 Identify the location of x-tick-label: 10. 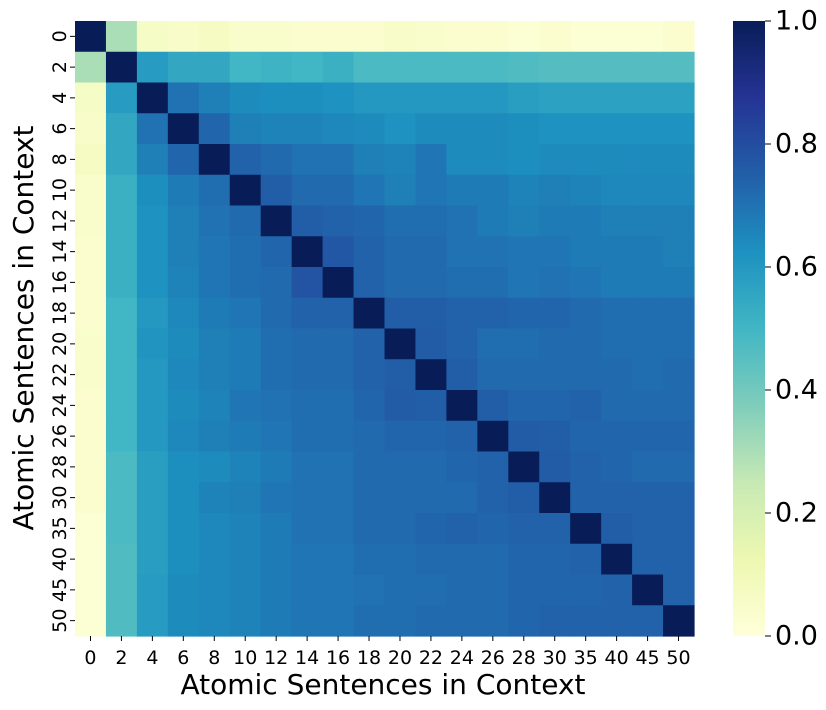
(245, 658).